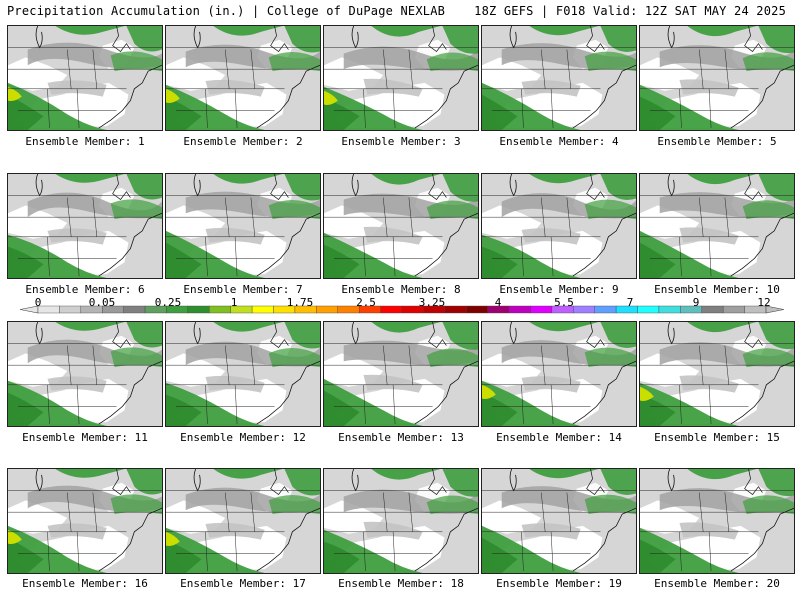  Describe the element at coordinates (401, 141) in the screenshot. I see `ensemble-member-label: Ensemble Member: 3` at that location.